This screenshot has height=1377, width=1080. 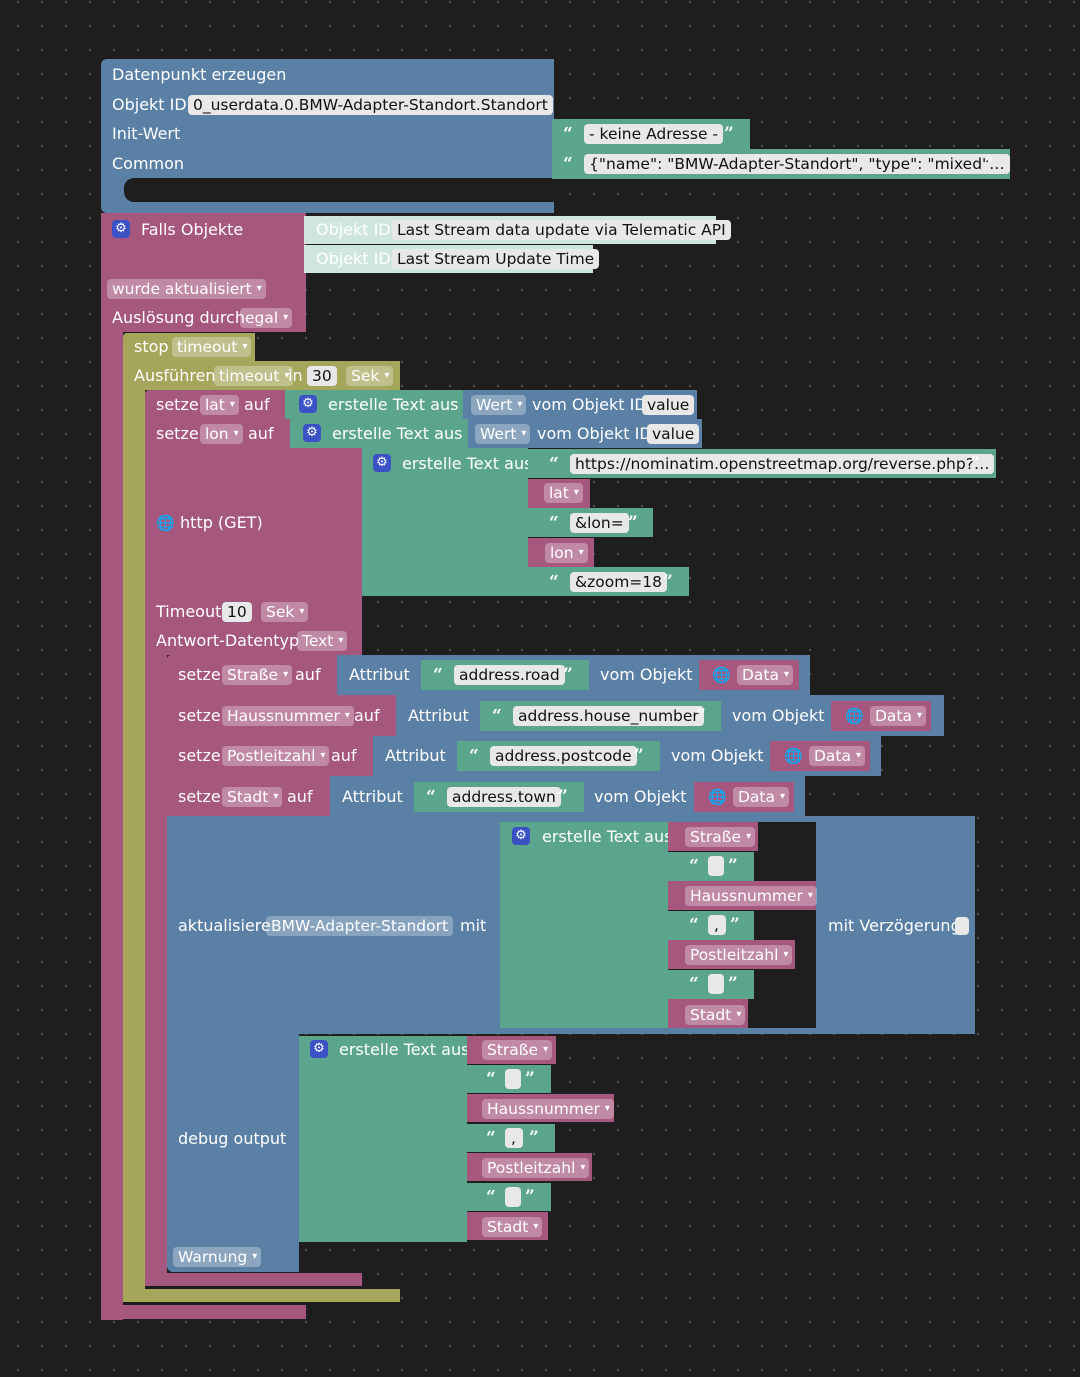 I want to click on stop-label: stop, so click(x=151, y=346).